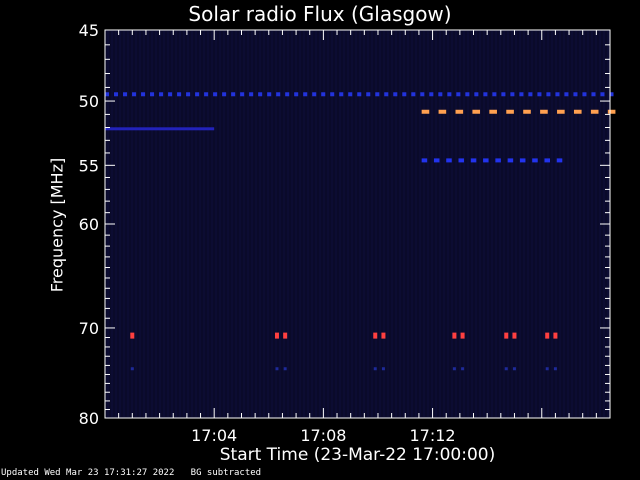 This screenshot has height=480, width=640. Describe the element at coordinates (89, 224) in the screenshot. I see `y-tick-label: 60` at that location.